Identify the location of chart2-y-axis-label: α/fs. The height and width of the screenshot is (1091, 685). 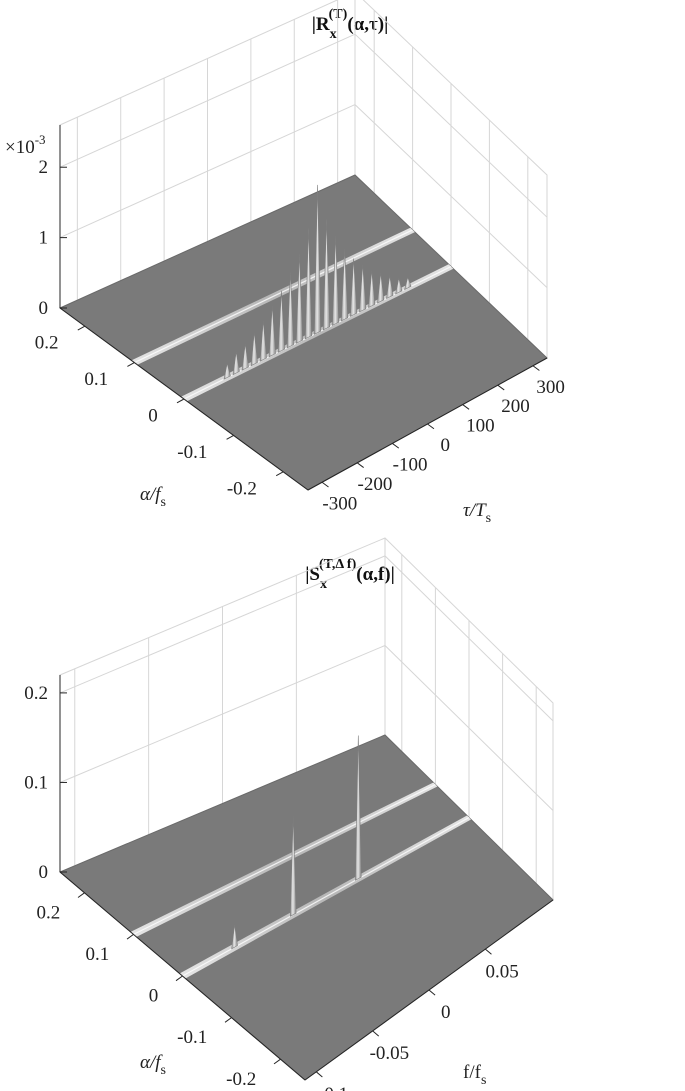
(153, 1065).